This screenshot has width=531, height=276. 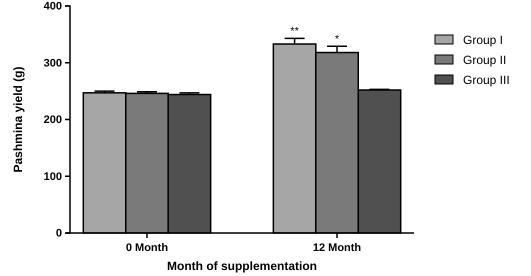 I want to click on legend-label: Group III, so click(x=486, y=80).